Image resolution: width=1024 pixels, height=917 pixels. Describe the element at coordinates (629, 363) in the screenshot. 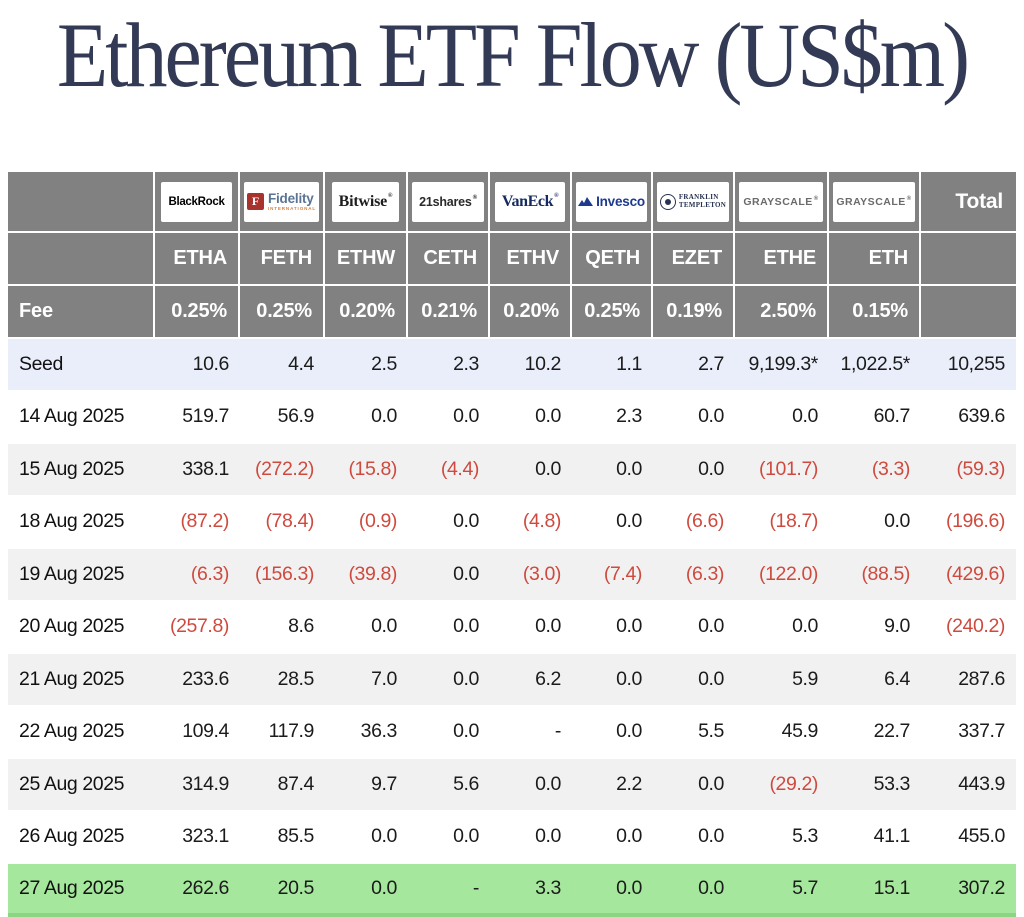

I see `value-cell: 1.1` at that location.